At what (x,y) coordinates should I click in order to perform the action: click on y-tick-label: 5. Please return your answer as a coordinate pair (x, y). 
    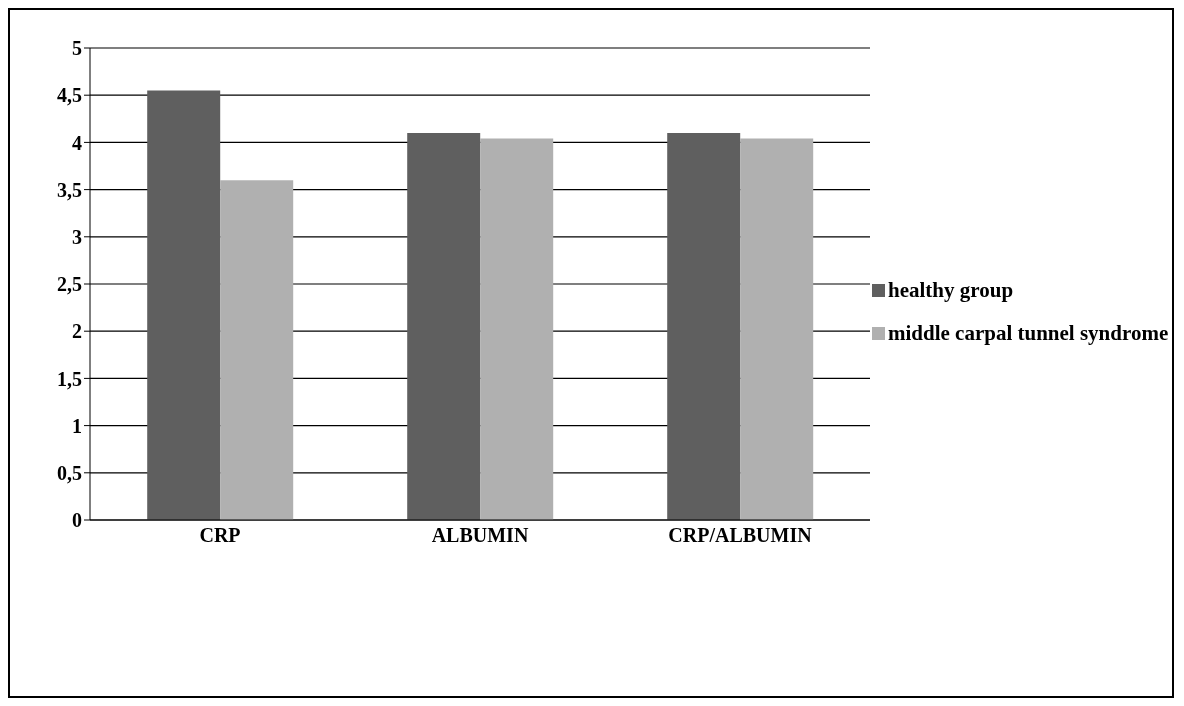
    Looking at the image, I should click on (77, 48).